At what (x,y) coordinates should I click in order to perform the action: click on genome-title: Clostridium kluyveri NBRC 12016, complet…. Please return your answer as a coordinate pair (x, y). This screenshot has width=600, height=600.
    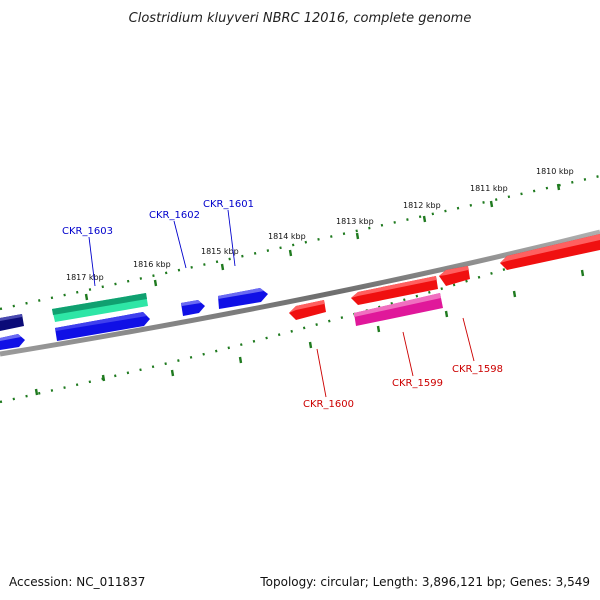
    Looking at the image, I should click on (300, 18).